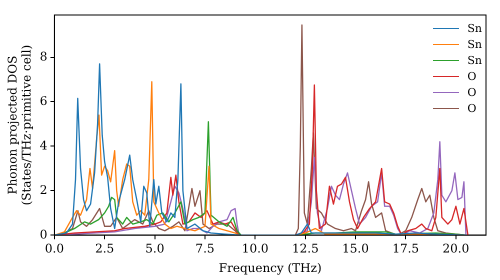  Describe the element at coordinates (44, 145) in the screenshot. I see `y-tick-label: 4` at that location.